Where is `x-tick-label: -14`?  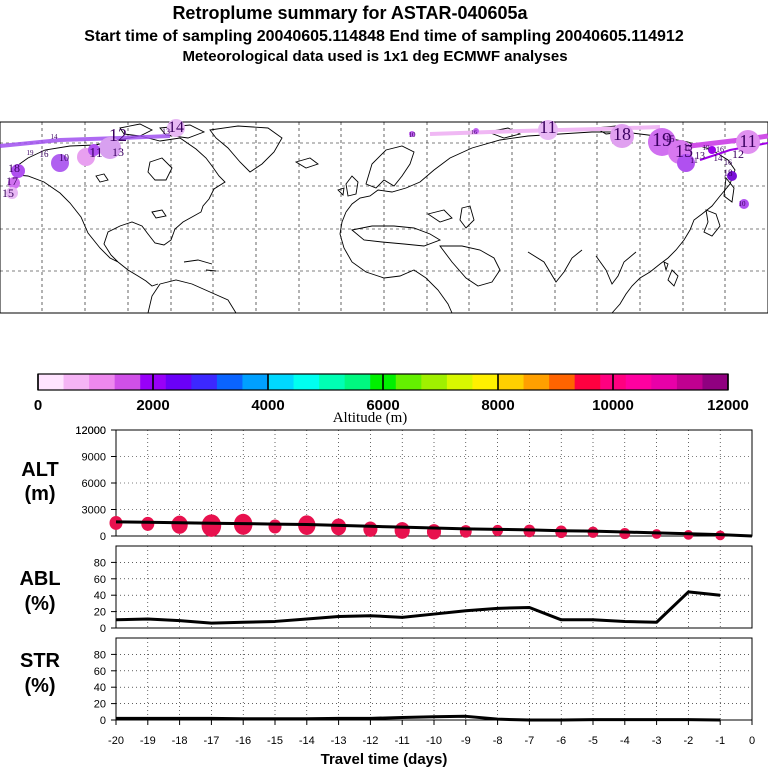 x-tick-label: -14 is located at coordinates (307, 741).